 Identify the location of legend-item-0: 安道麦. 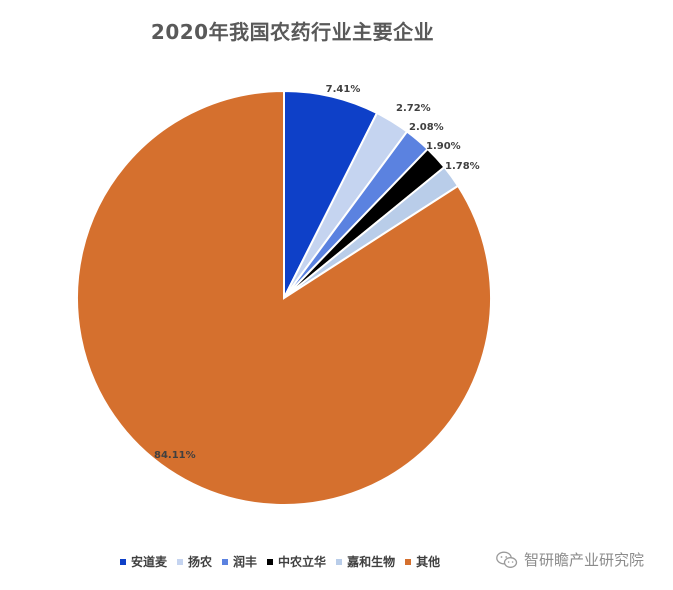
(143, 561).